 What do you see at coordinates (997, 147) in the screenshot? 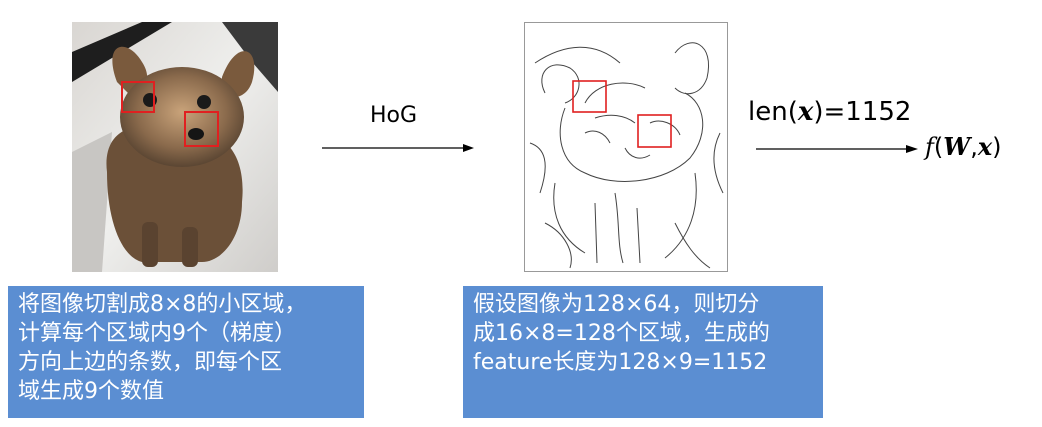
I see `func-close: )` at bounding box center [997, 147].